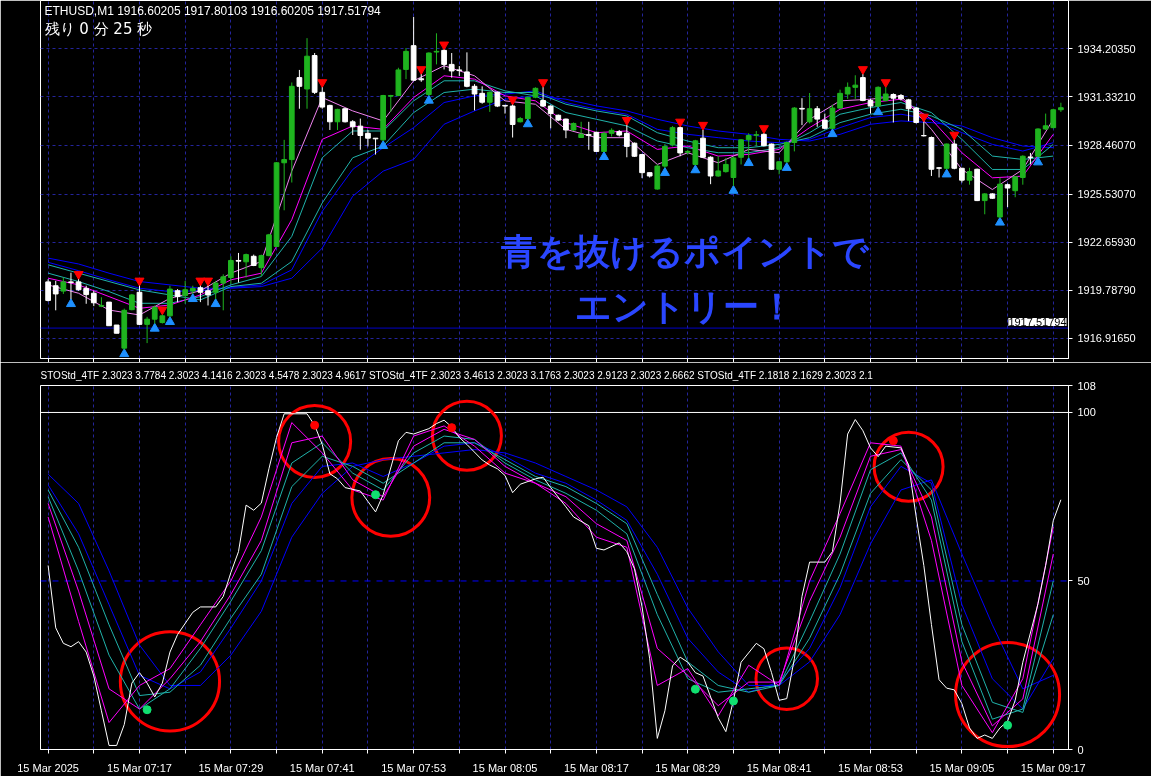 This screenshot has height=776, width=1151. Describe the element at coordinates (870, 767) in the screenshot. I see `x-tick-label: 15 Mar 08:53` at that location.